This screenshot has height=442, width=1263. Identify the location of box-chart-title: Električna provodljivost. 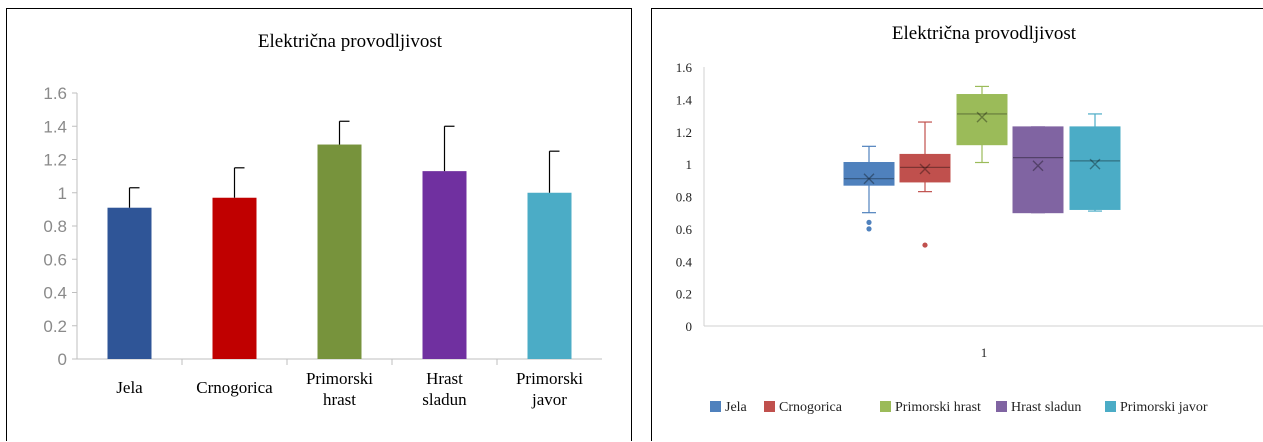
(984, 33).